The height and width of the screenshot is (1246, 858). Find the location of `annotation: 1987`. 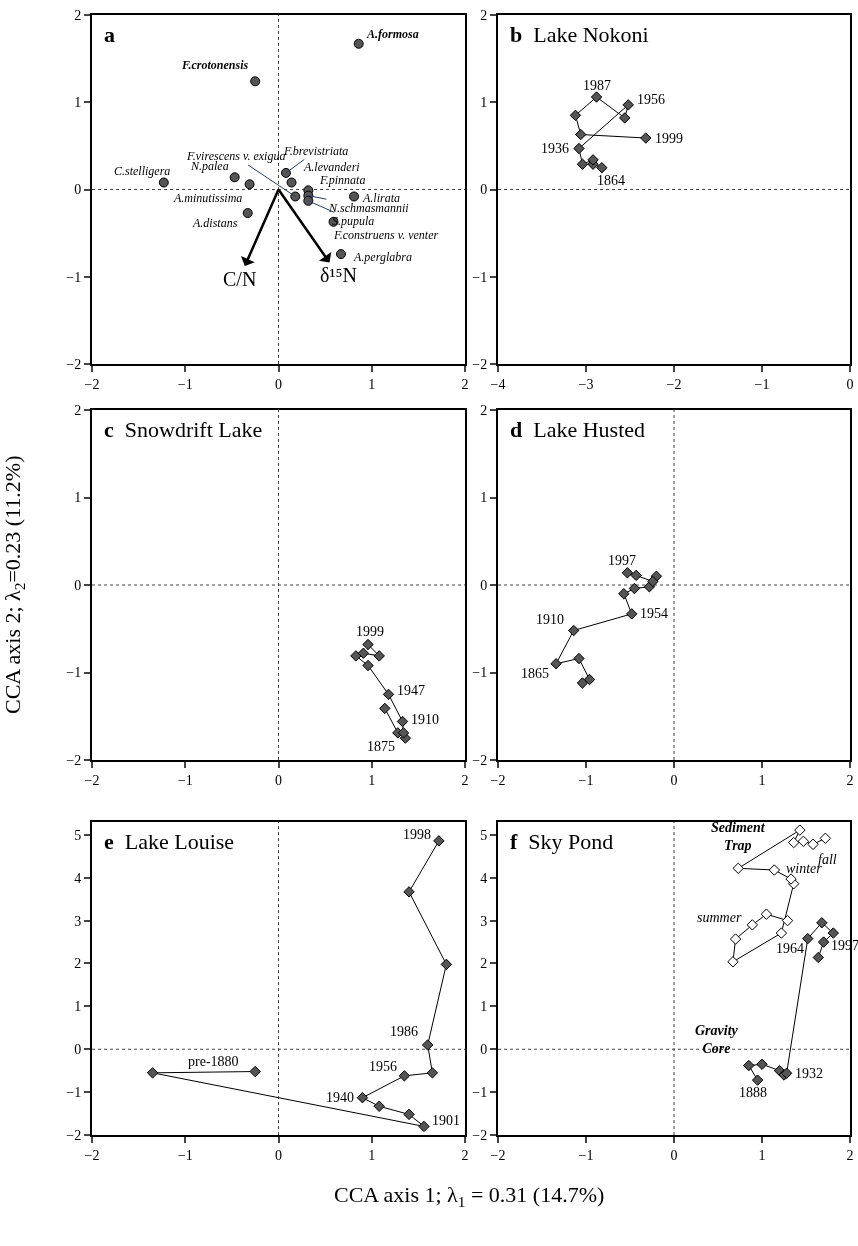

annotation: 1987 is located at coordinates (597, 85).